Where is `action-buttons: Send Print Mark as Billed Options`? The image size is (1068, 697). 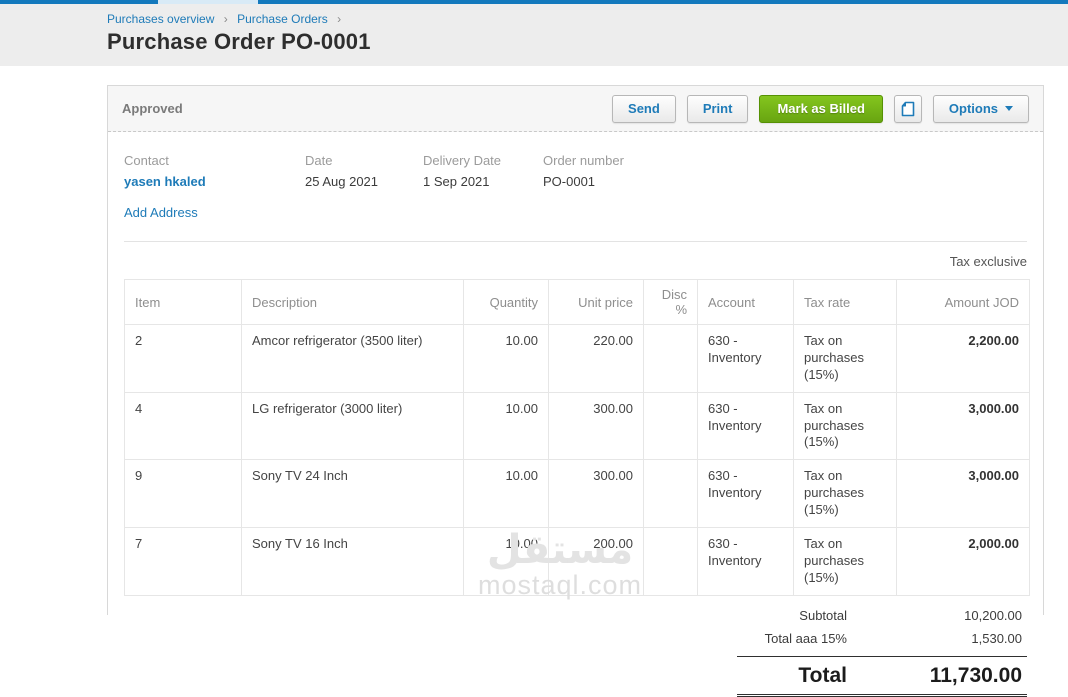
action-buttons: Send Print Mark as Billed Options is located at coordinates (820, 108).